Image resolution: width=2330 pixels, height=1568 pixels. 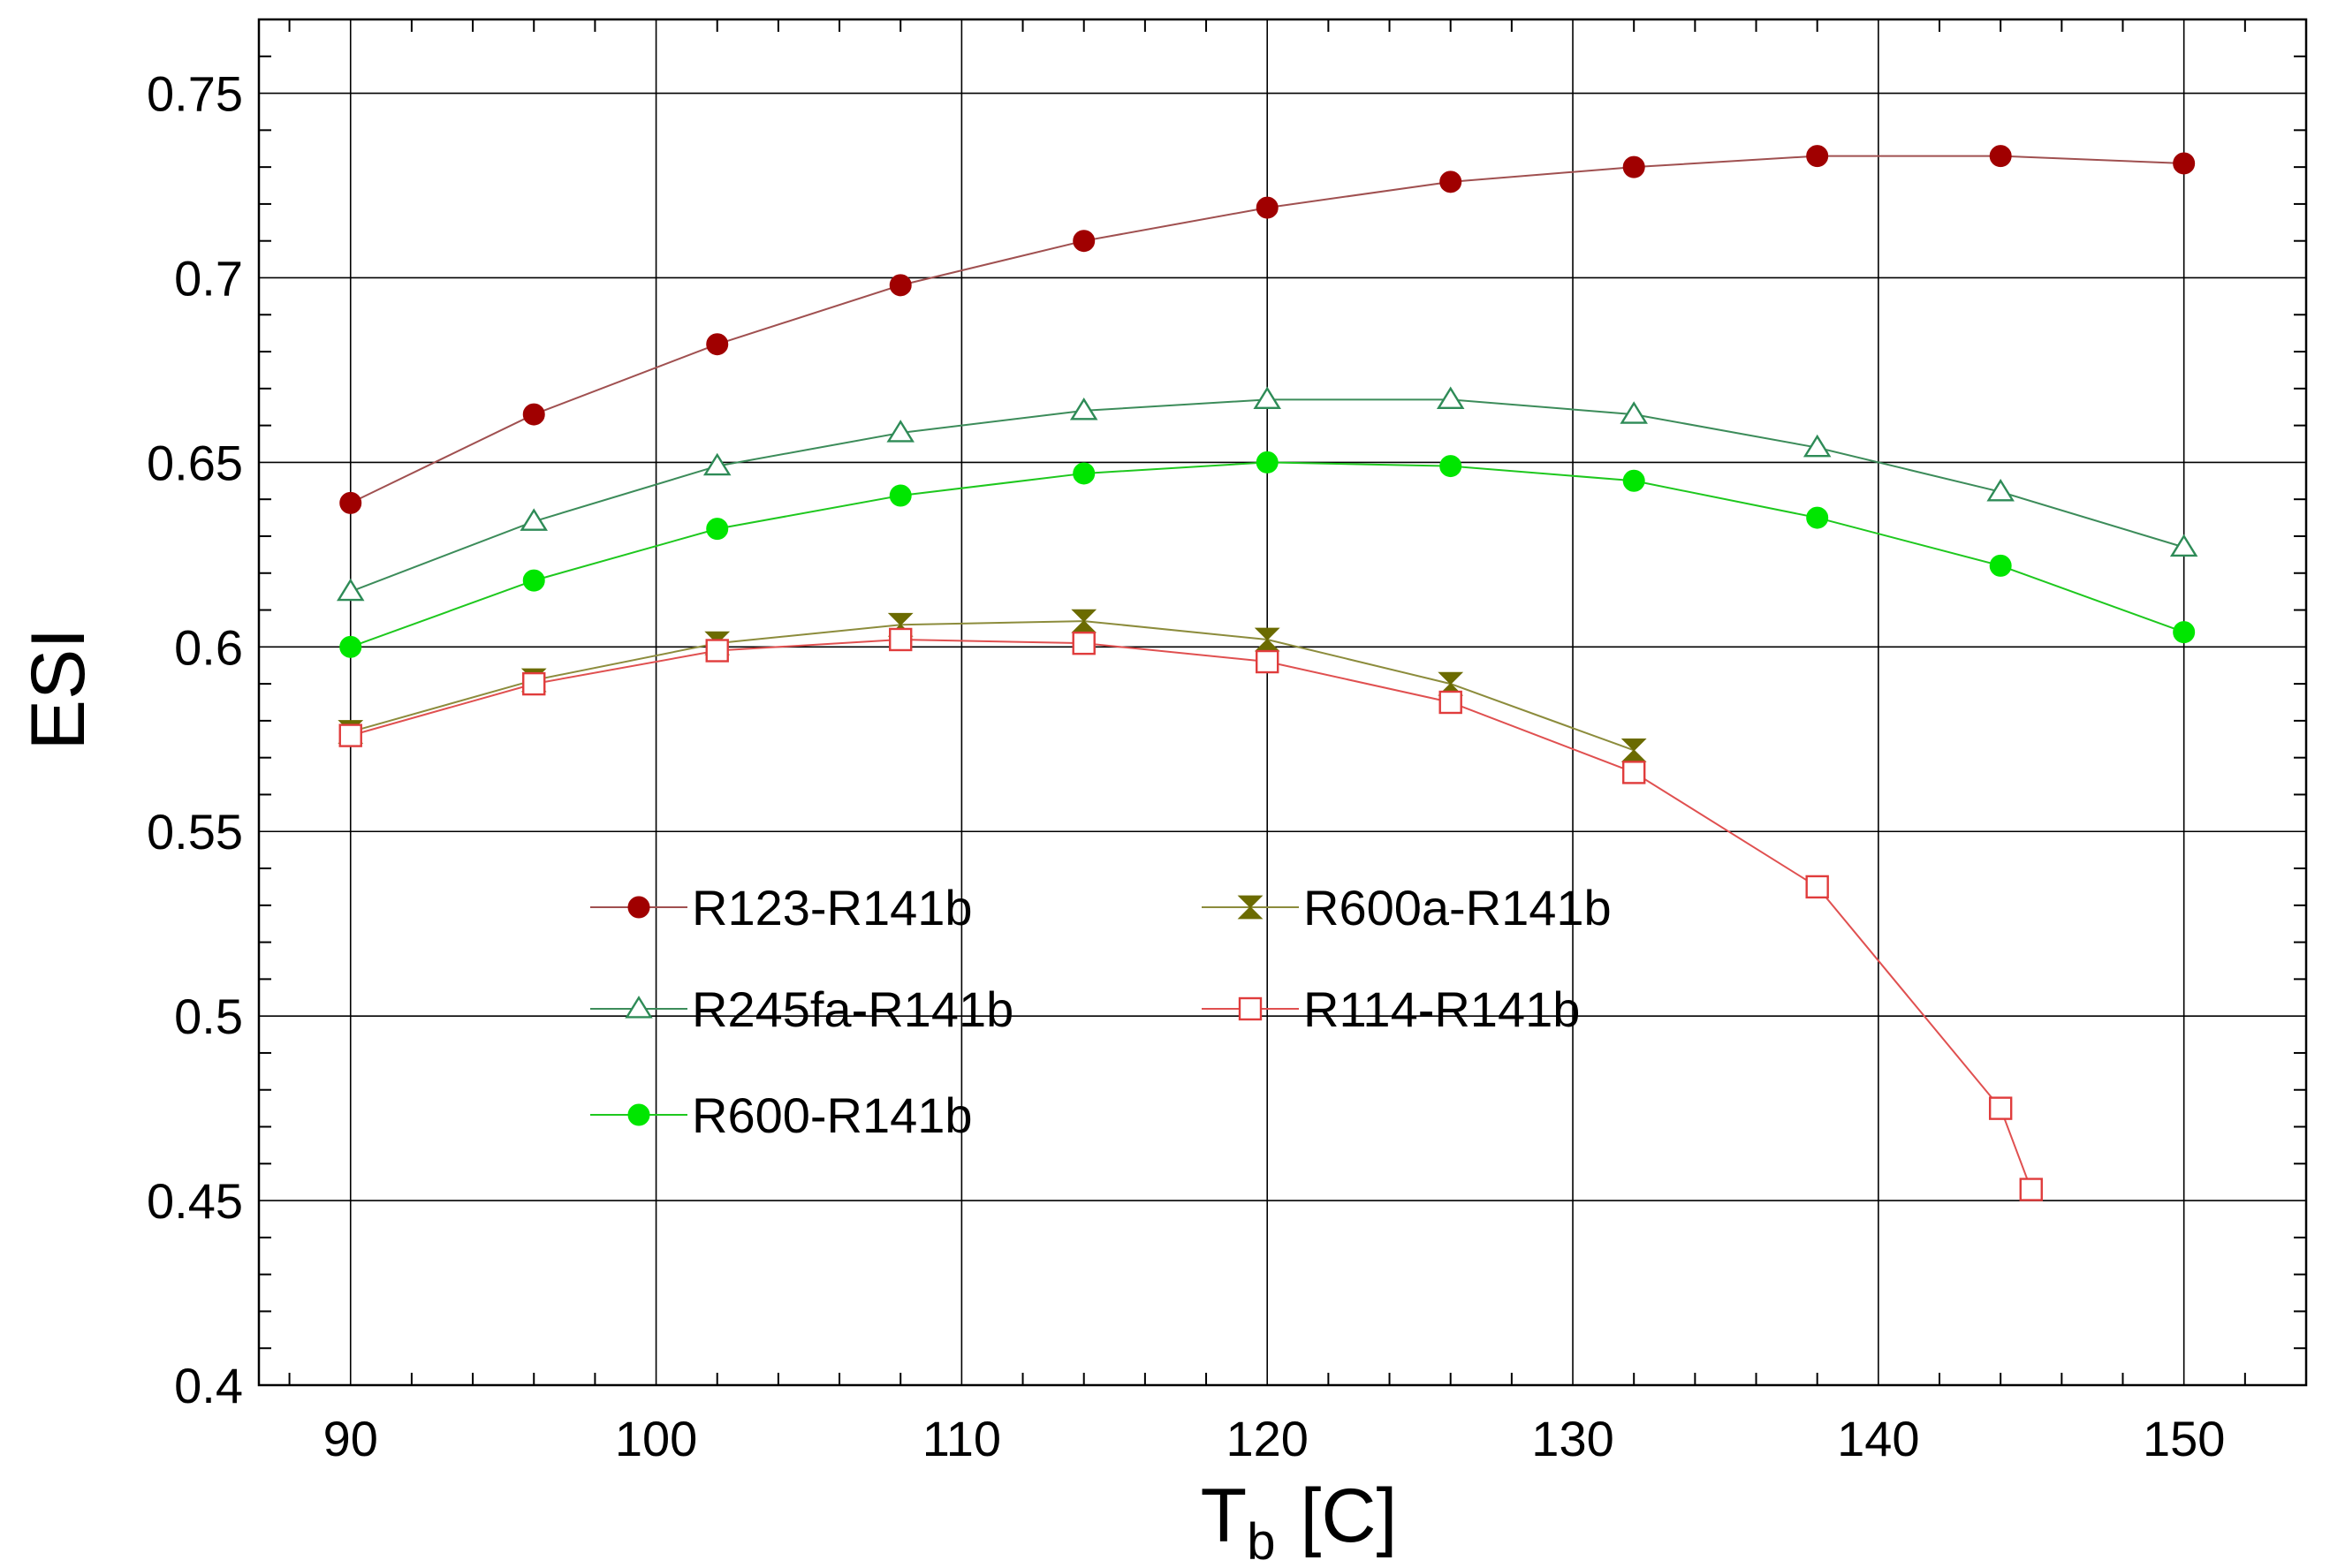 What do you see at coordinates (961, 1438) in the screenshot?
I see `x-tick-label: 110` at bounding box center [961, 1438].